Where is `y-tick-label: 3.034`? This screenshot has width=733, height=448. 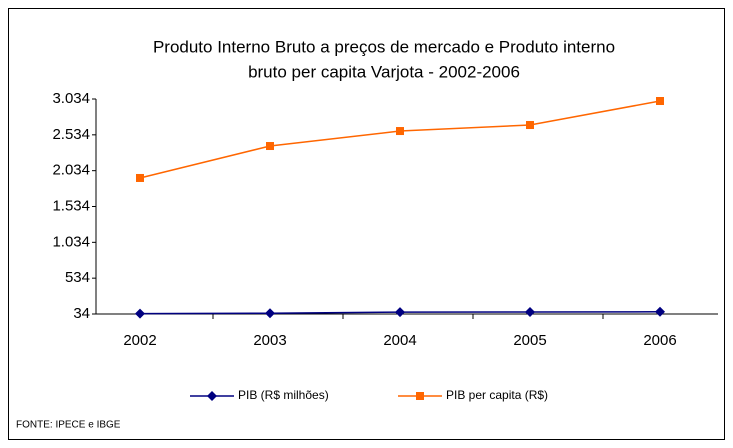
y-tick-label: 3.034 is located at coordinates (71, 98).